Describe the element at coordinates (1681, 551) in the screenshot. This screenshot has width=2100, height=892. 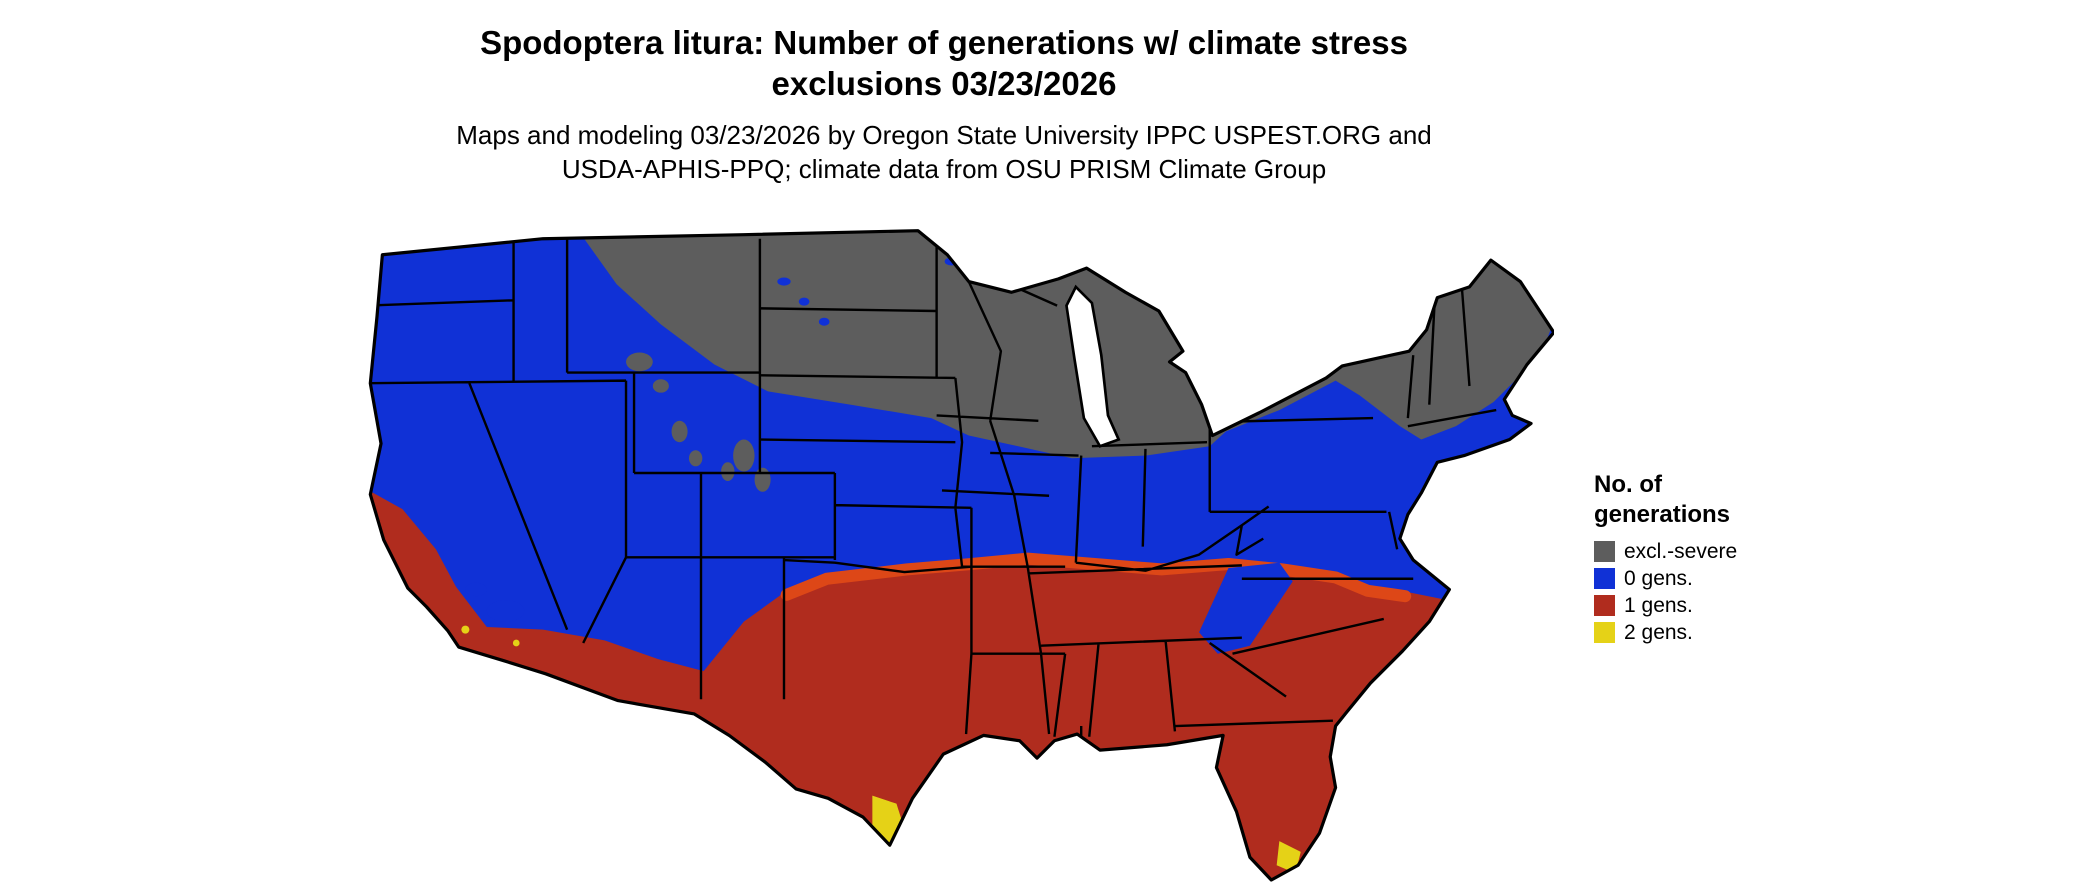
I see `legend-label-excl-severe: excl.-severe` at that location.